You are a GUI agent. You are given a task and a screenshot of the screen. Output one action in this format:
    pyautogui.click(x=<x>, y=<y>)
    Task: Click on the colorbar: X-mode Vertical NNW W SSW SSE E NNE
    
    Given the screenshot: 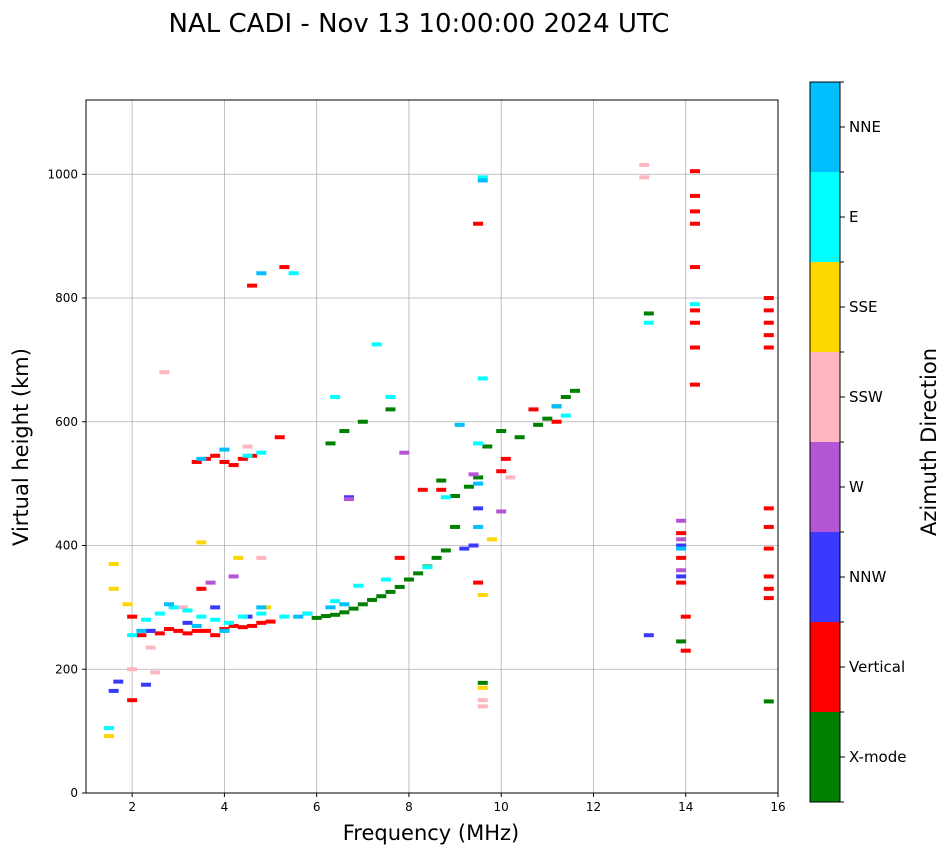 What is the action you would take?
    pyautogui.click(x=857, y=442)
    